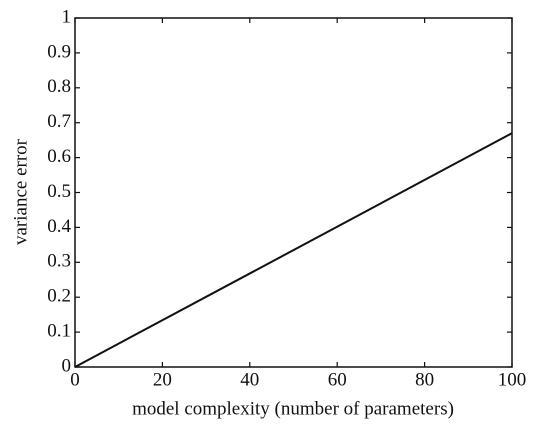 This screenshot has height=432, width=543. I want to click on y-tick-label: 0.7, so click(59, 121).